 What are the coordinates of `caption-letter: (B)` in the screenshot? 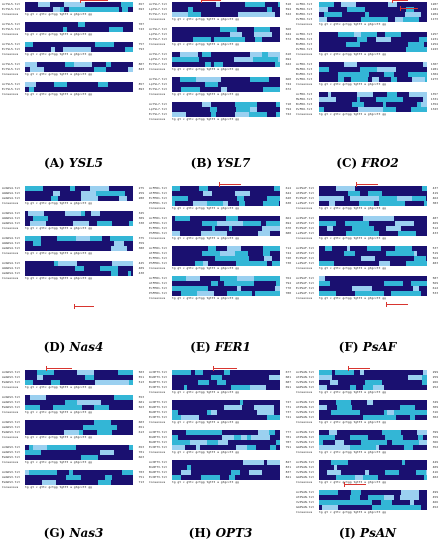 It's located at (201, 163).